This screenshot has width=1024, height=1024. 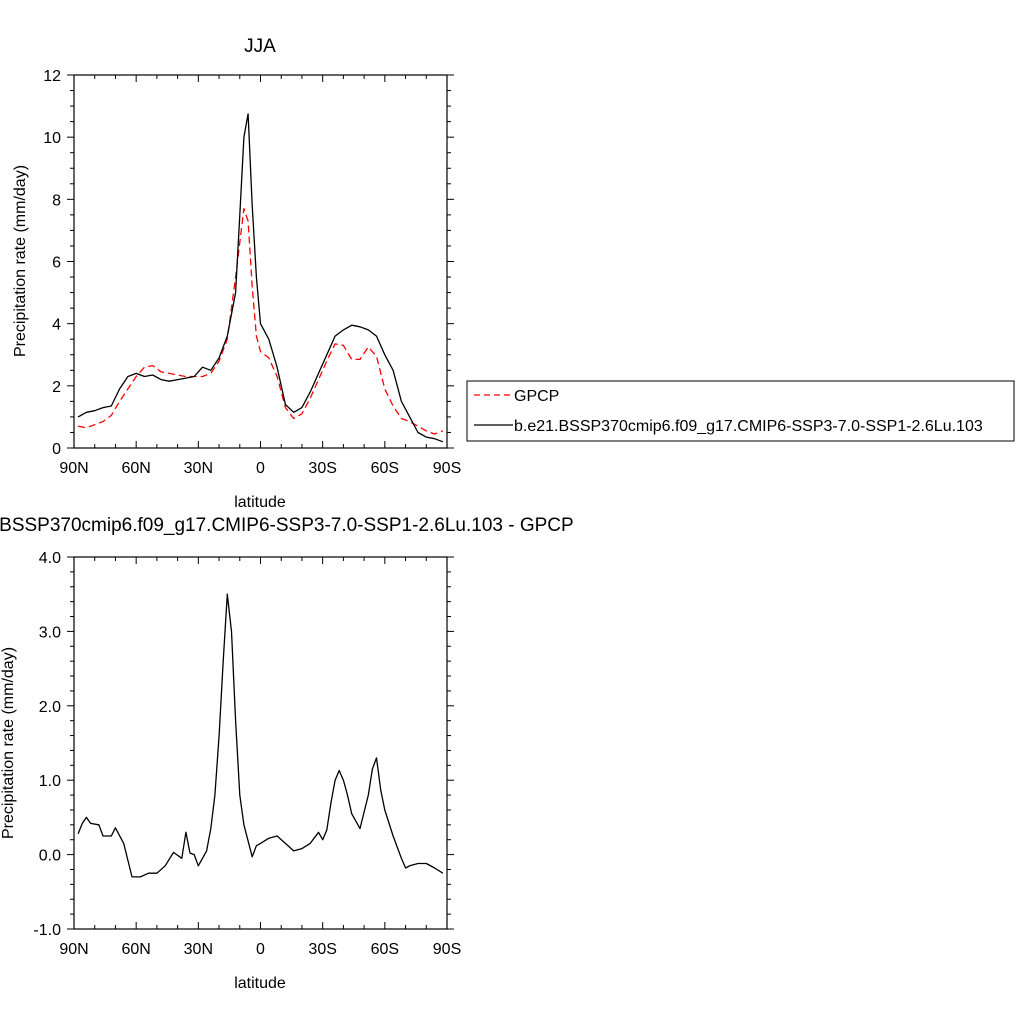 What do you see at coordinates (447, 949) in the screenshot?
I see `bottom-x-tick-label: 90S` at bounding box center [447, 949].